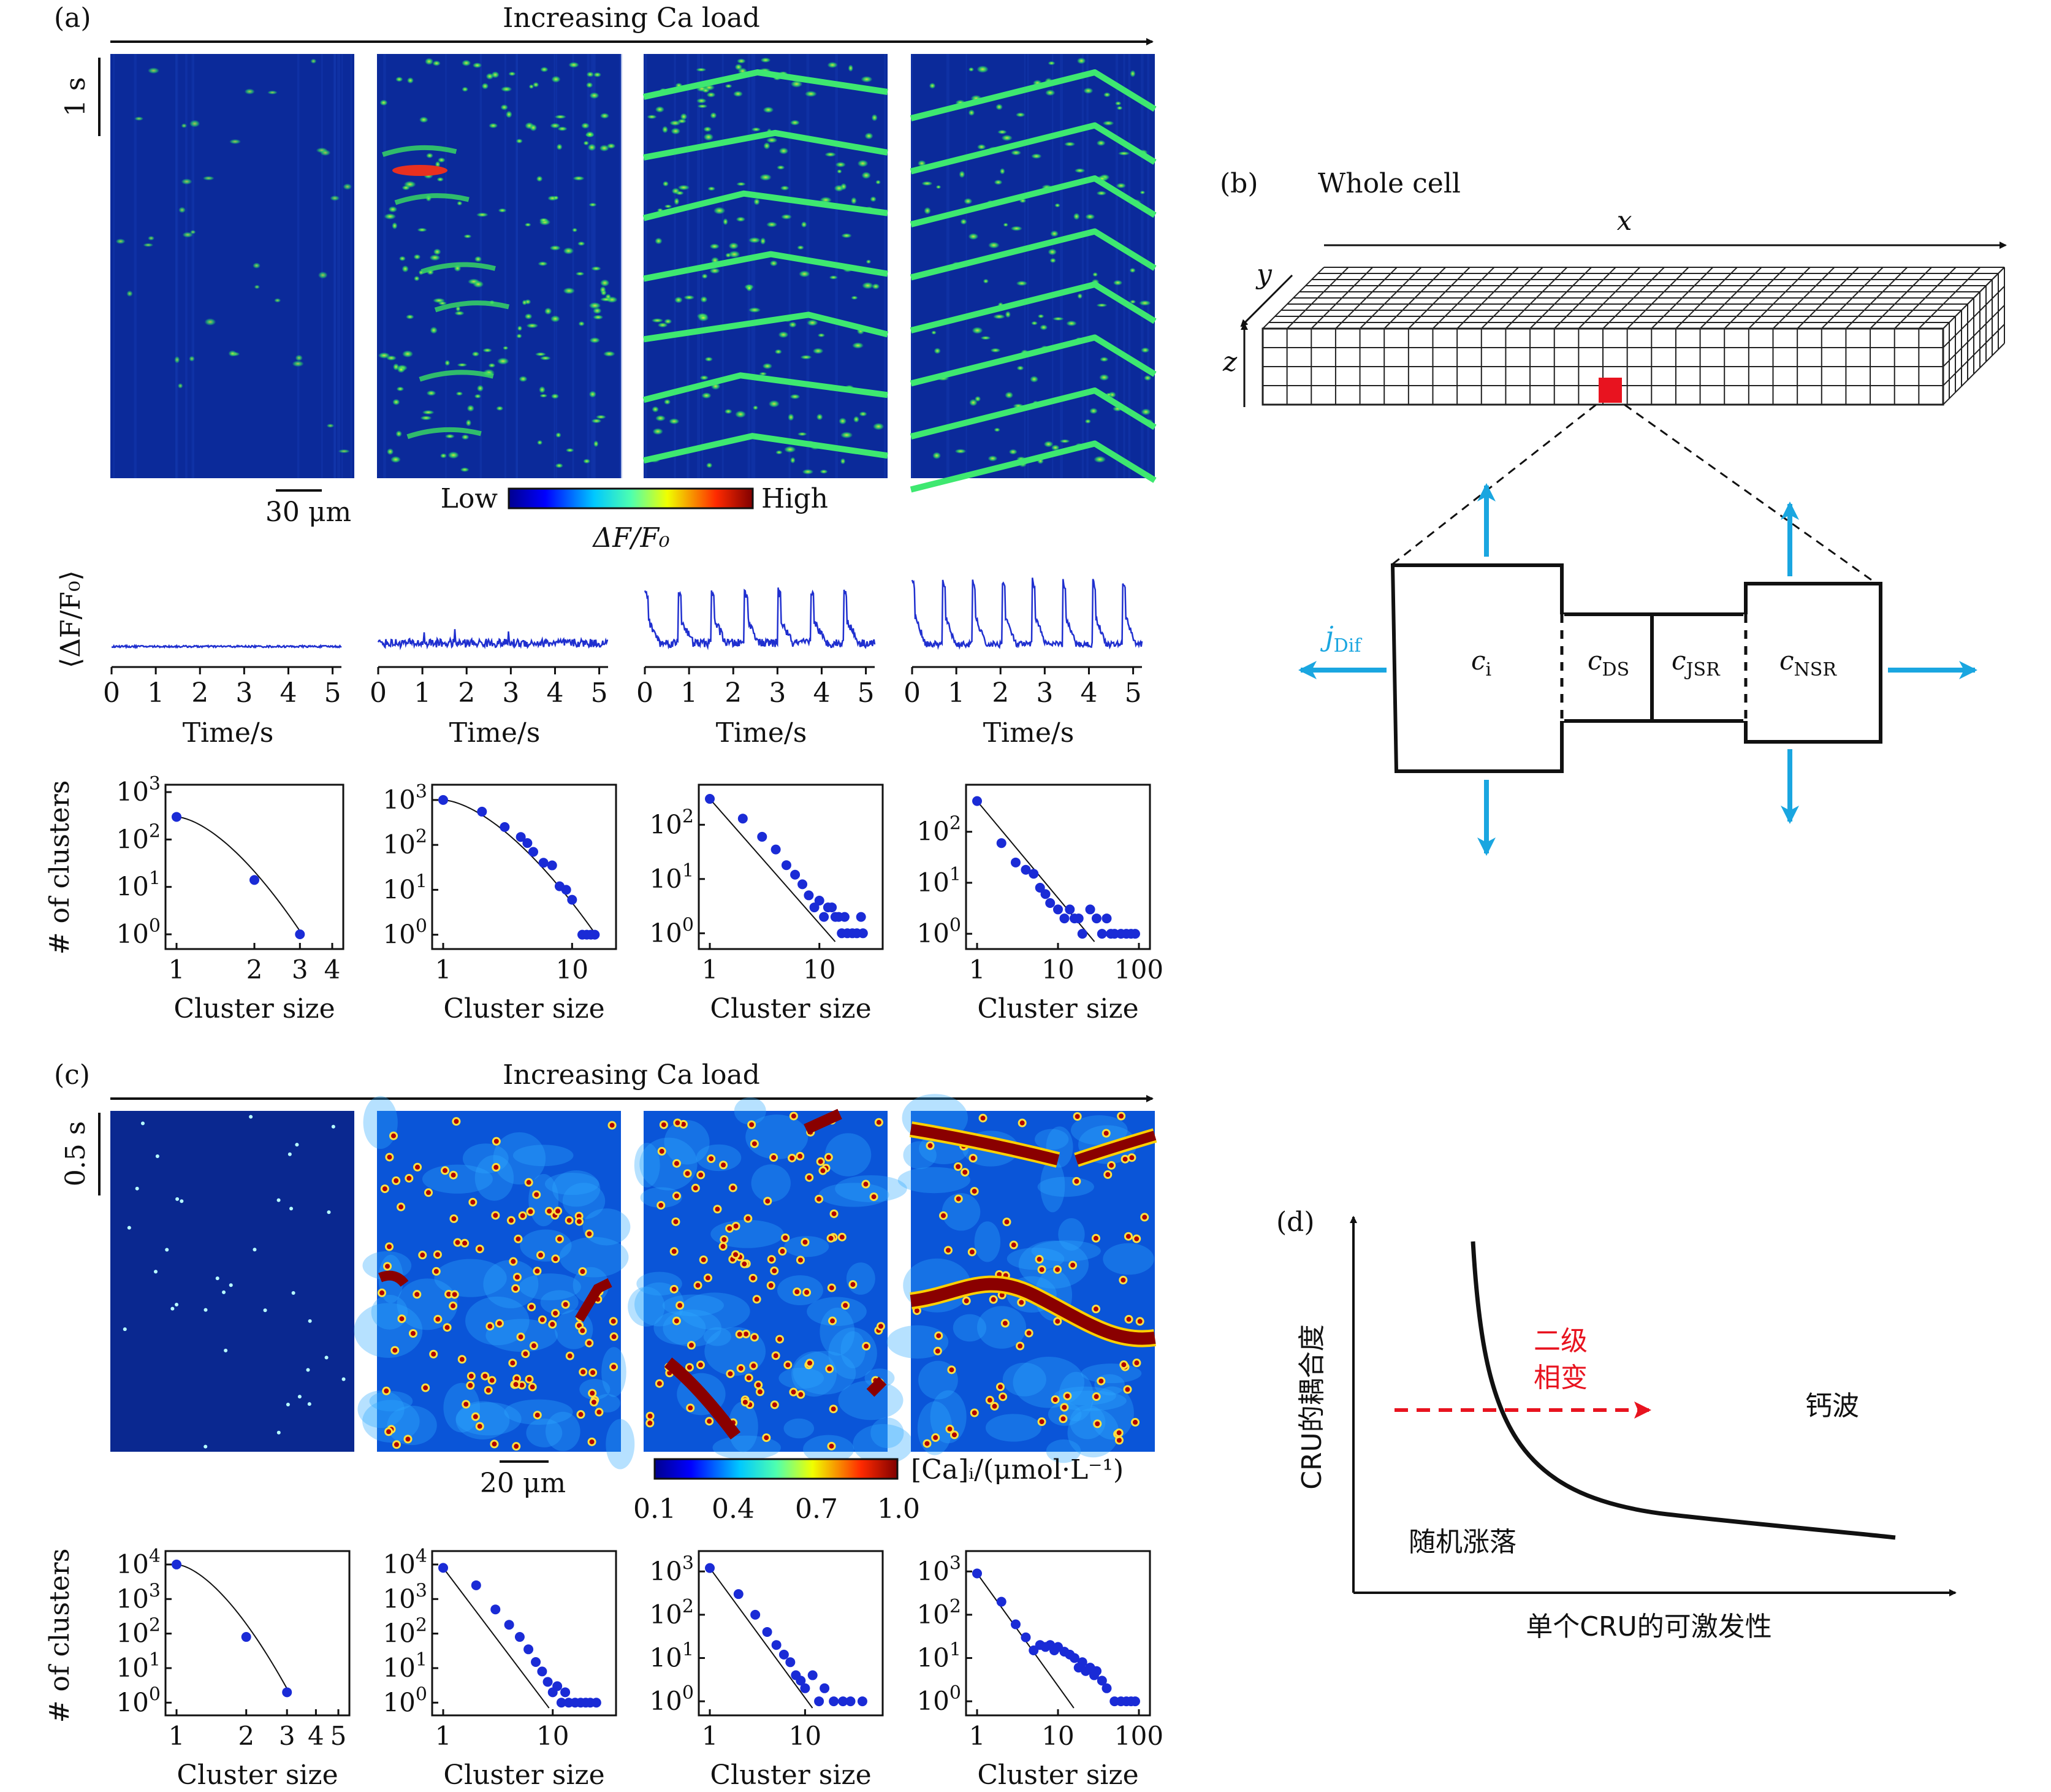 This screenshot has height=1792, width=2051. Describe the element at coordinates (138, 1597) in the screenshot. I see `hist-ytick-label: 10³` at that location.